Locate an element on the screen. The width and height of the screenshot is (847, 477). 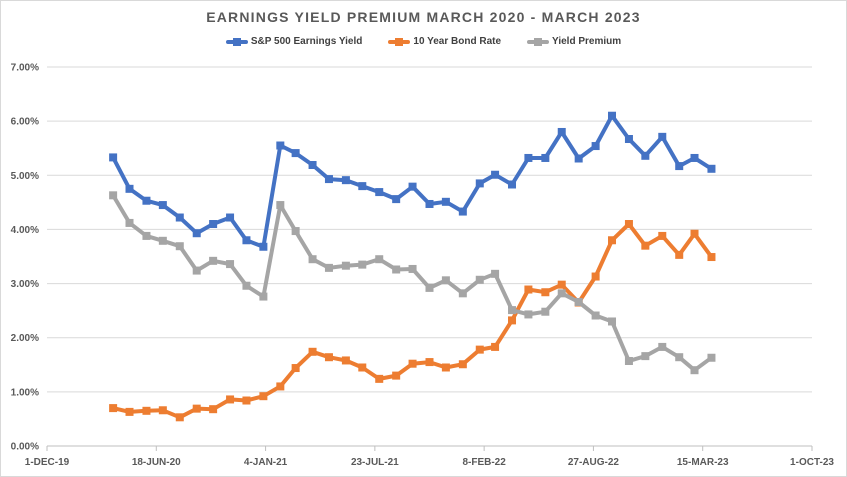
y-tick-label-2: 2.00% is located at coordinates (25, 338).